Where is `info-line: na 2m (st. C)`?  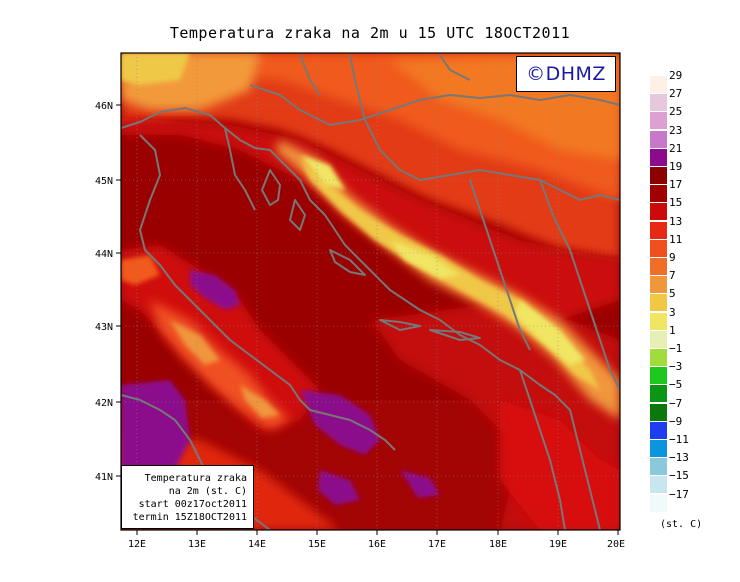 info-line: na 2m (st. C) is located at coordinates (207, 491).